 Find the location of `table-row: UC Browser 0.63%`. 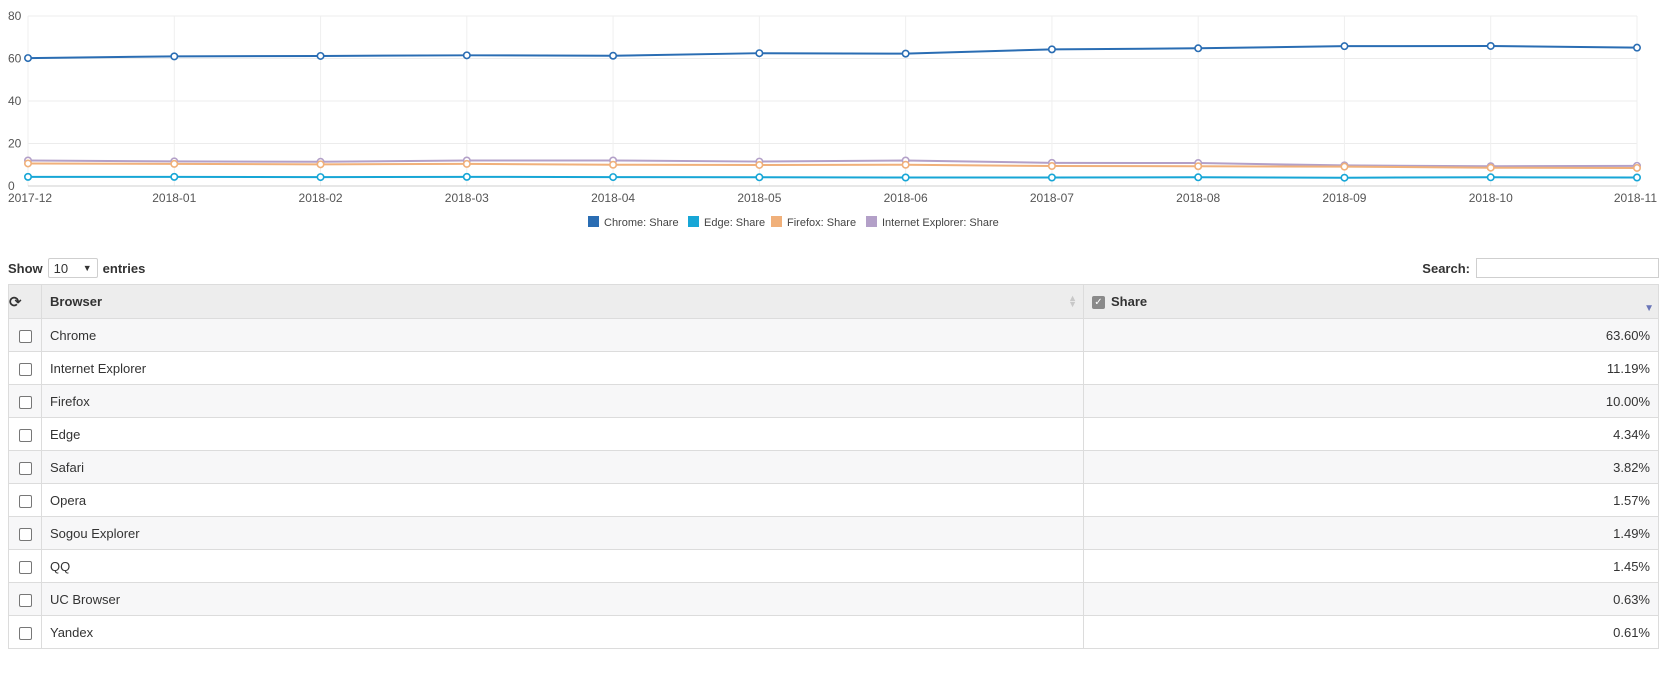

table-row: UC Browser 0.63% is located at coordinates (833, 599).